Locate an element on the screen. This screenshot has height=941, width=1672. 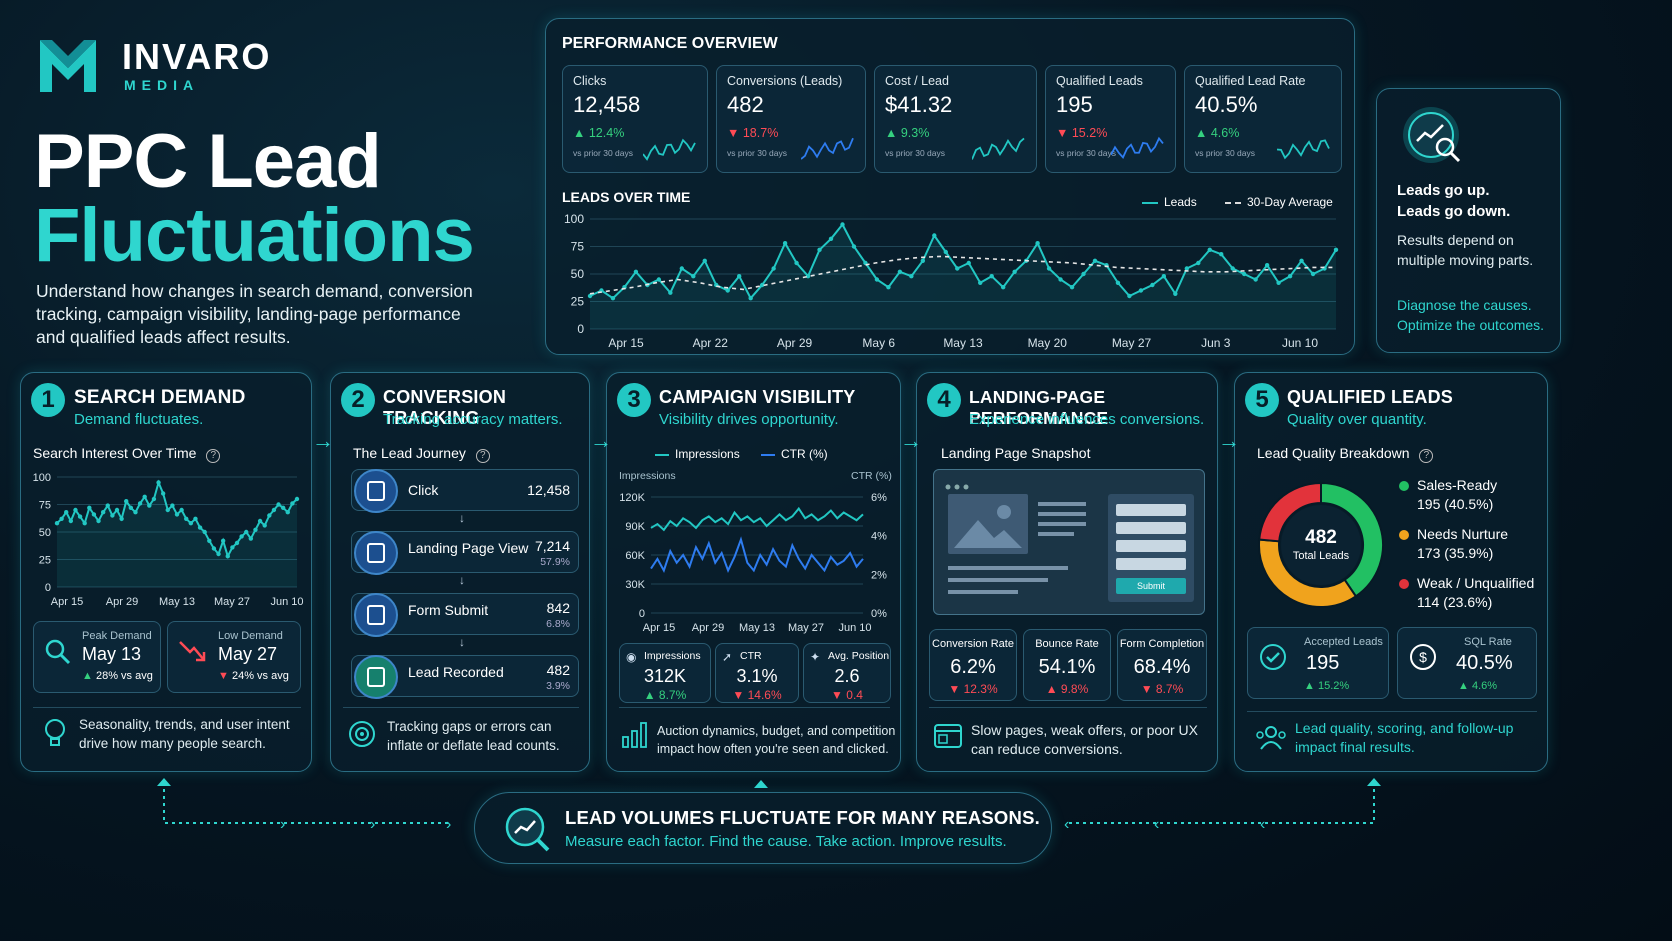
metric-card: ◉ Impressions 312K ▲ 8.7% is located at coordinates (665, 673).